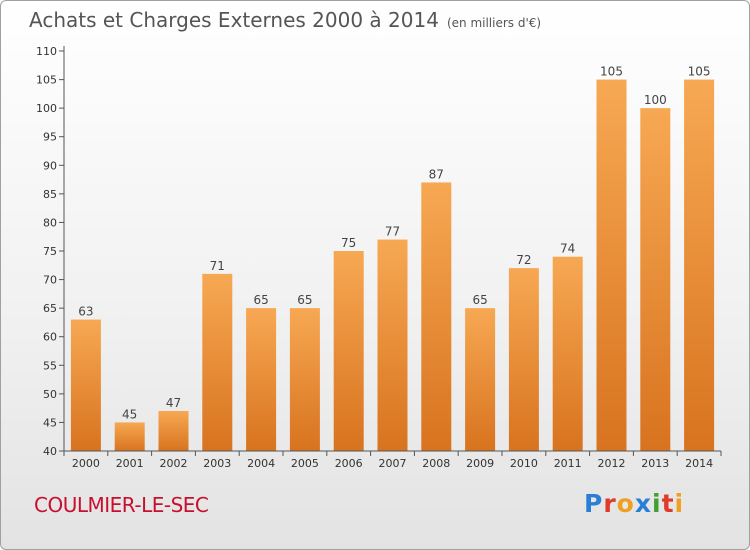 Image resolution: width=750 pixels, height=550 pixels. Describe the element at coordinates (50, 337) in the screenshot. I see `y-tick-label: 60` at that location.